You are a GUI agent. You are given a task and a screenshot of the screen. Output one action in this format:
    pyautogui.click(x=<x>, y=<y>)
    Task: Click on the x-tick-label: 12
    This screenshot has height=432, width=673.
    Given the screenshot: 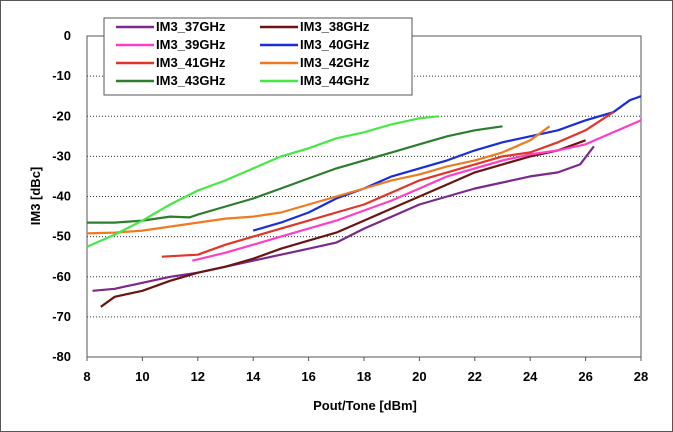 What is the action you would take?
    pyautogui.click(x=198, y=376)
    